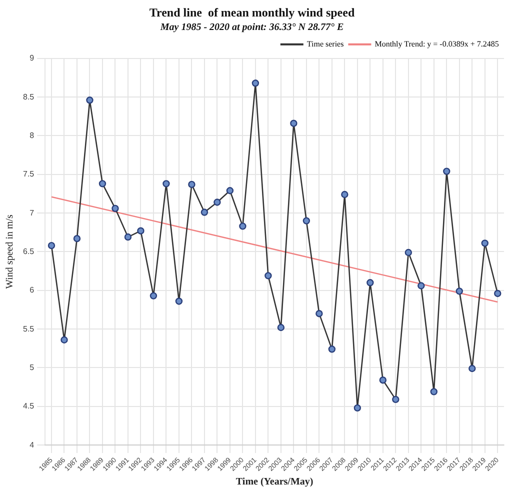  What do you see at coordinates (32, 213) in the screenshot?
I see `y-tick-label: 7` at bounding box center [32, 213].